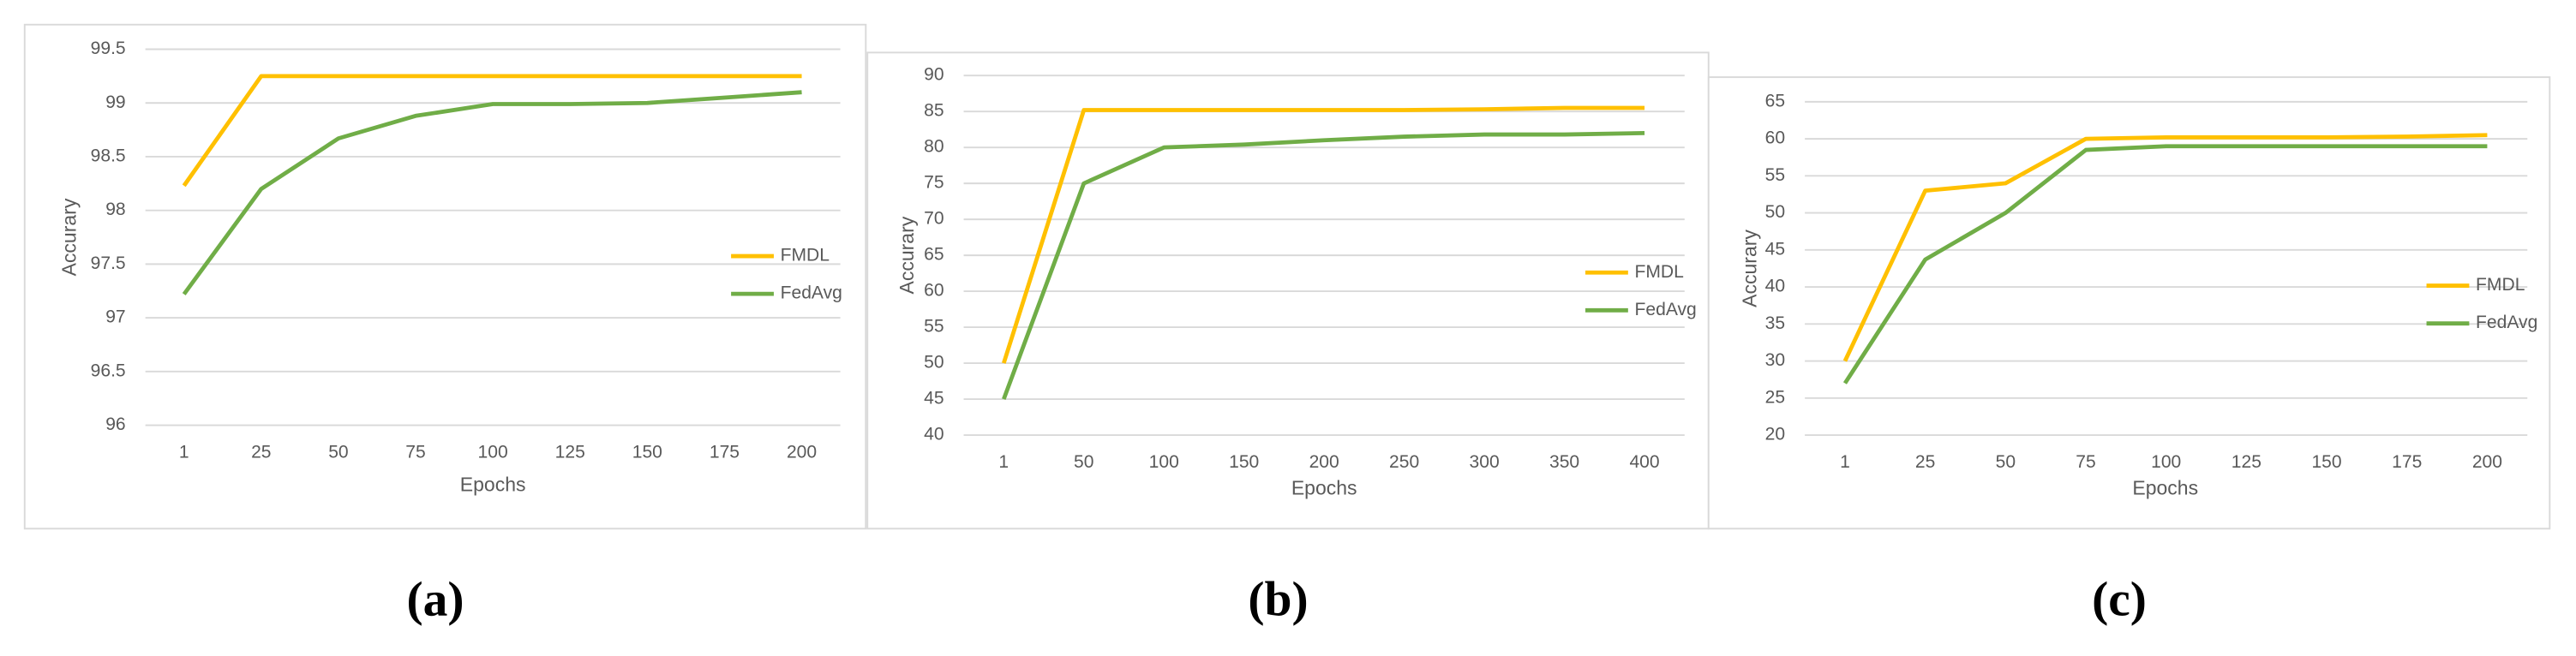 The width and height of the screenshot is (2576, 656). What do you see at coordinates (1404, 462) in the screenshot?
I see `x-tick-label: 250` at bounding box center [1404, 462].